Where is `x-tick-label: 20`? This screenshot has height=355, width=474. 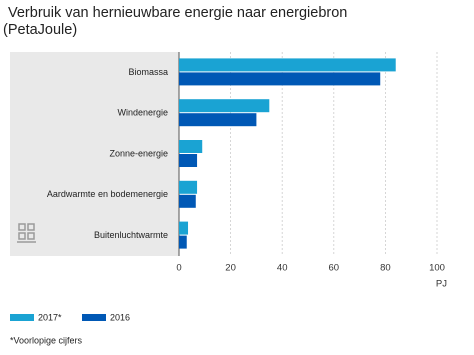 x-tick-label: 20 is located at coordinates (230, 268).